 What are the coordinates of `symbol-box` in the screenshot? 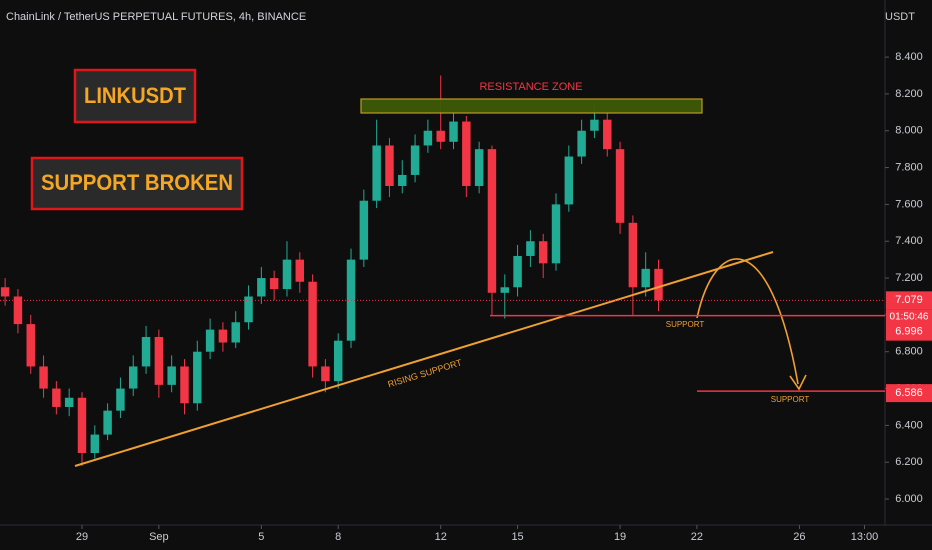 It's located at (135, 96).